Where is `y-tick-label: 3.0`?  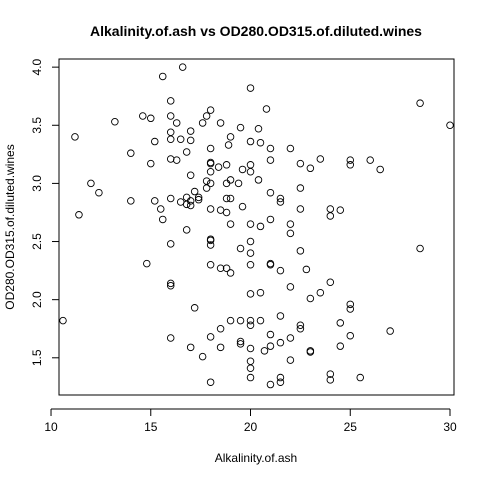 y-tick-label: 3.0 is located at coordinates (37, 183).